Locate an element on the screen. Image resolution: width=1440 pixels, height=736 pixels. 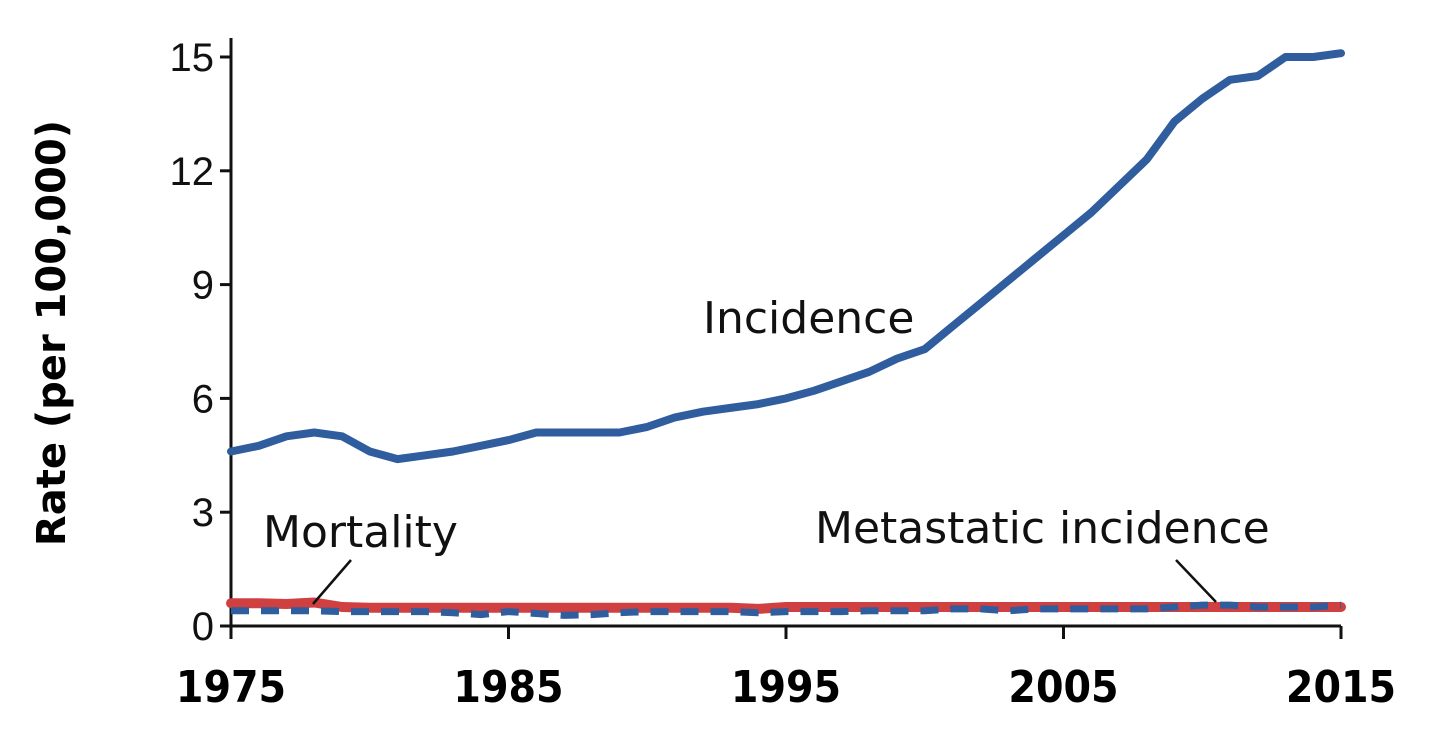
y-ticks: 0 3 6 9 12 15 is located at coordinates (200, 342).